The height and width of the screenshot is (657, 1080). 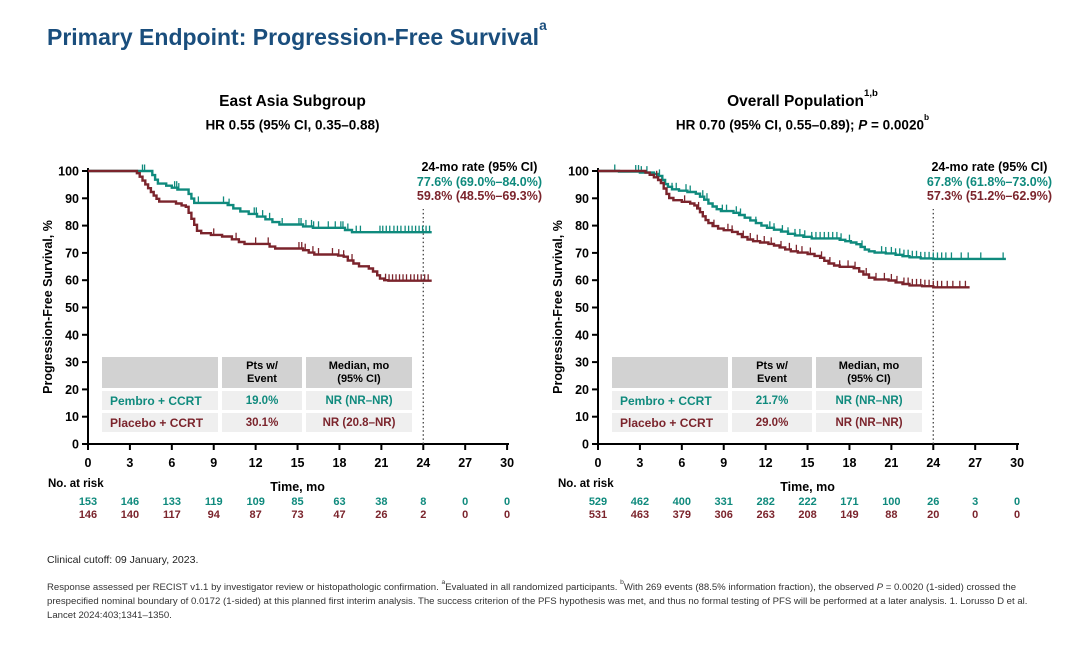 What do you see at coordinates (772, 422) in the screenshot?
I see `summary-row-placebo-events: 29.0%` at bounding box center [772, 422].